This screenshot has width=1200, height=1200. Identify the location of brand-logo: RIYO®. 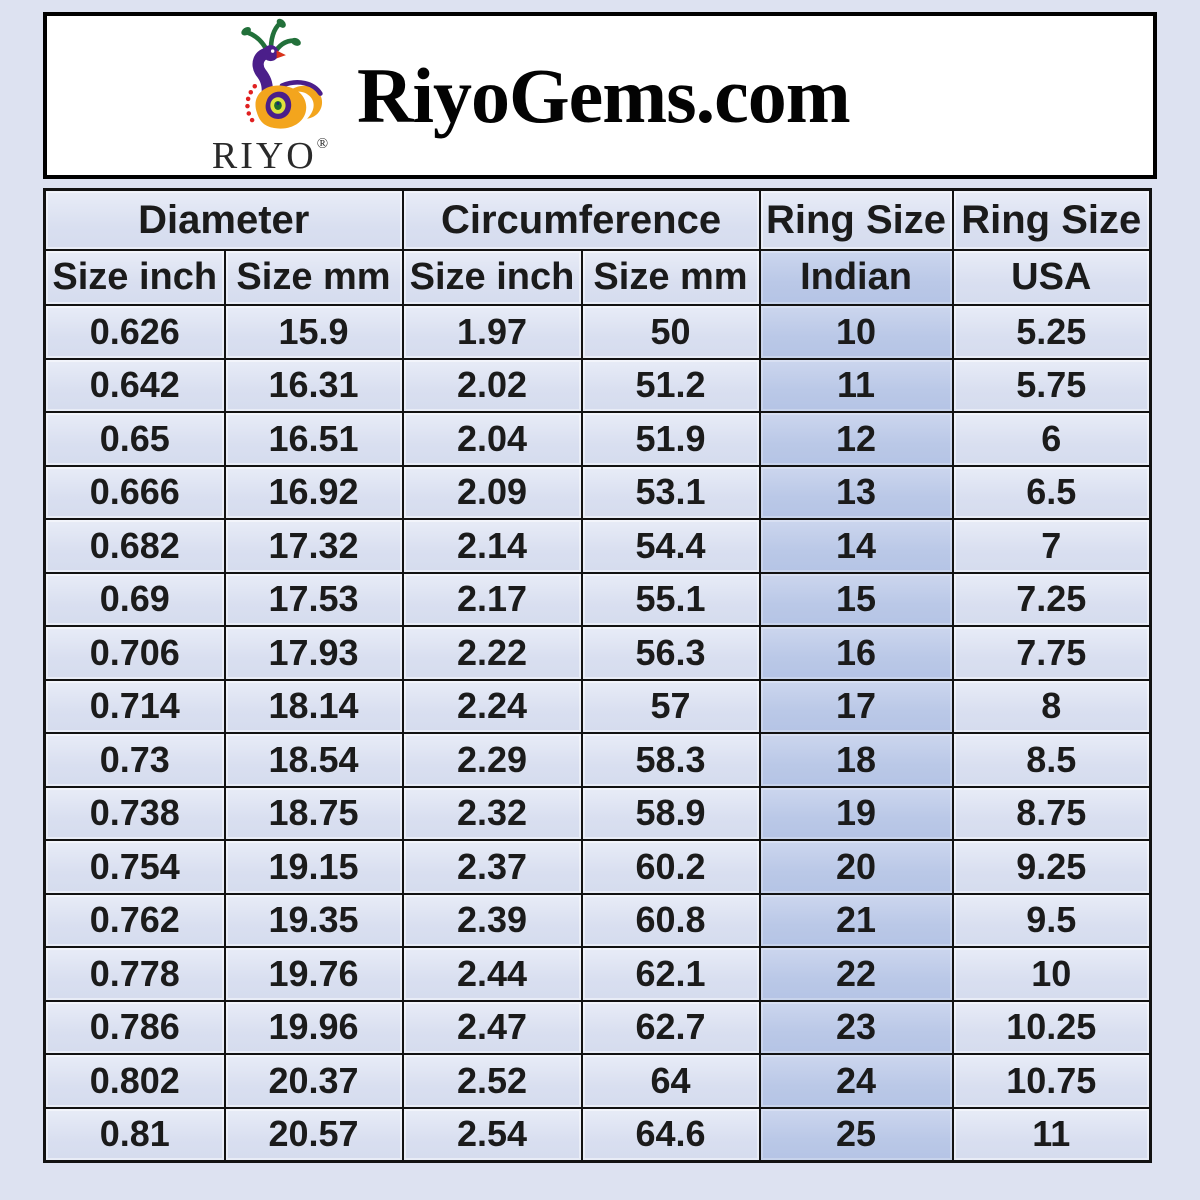
(270, 97).